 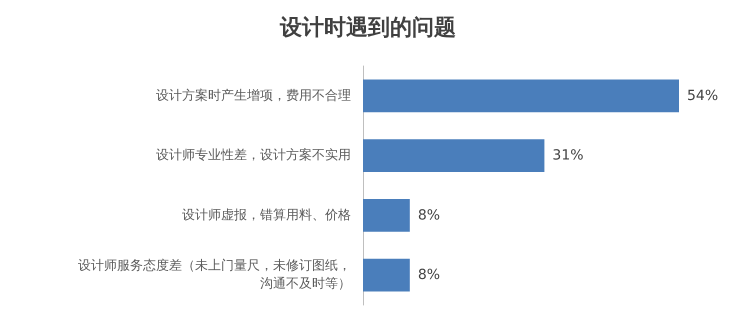 What do you see at coordinates (266, 215) in the screenshot?
I see `y-tick-label: 设计师虚报，错算用料、价格` at bounding box center [266, 215].